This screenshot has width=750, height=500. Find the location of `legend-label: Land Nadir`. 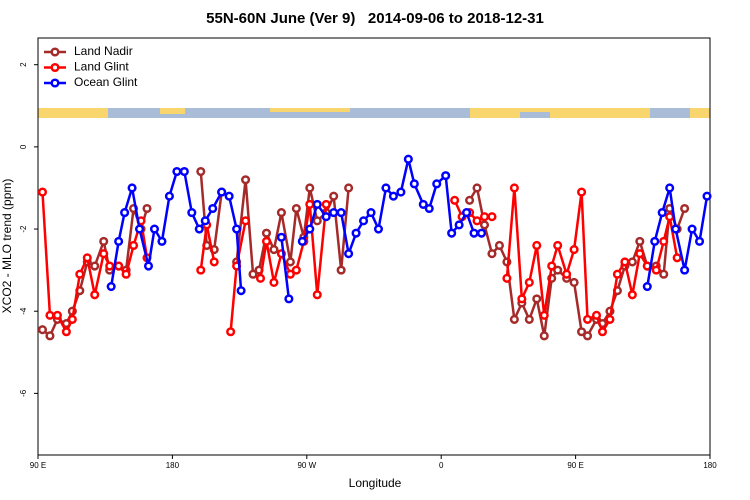

legend-label: Land Nadir is located at coordinates (103, 51).